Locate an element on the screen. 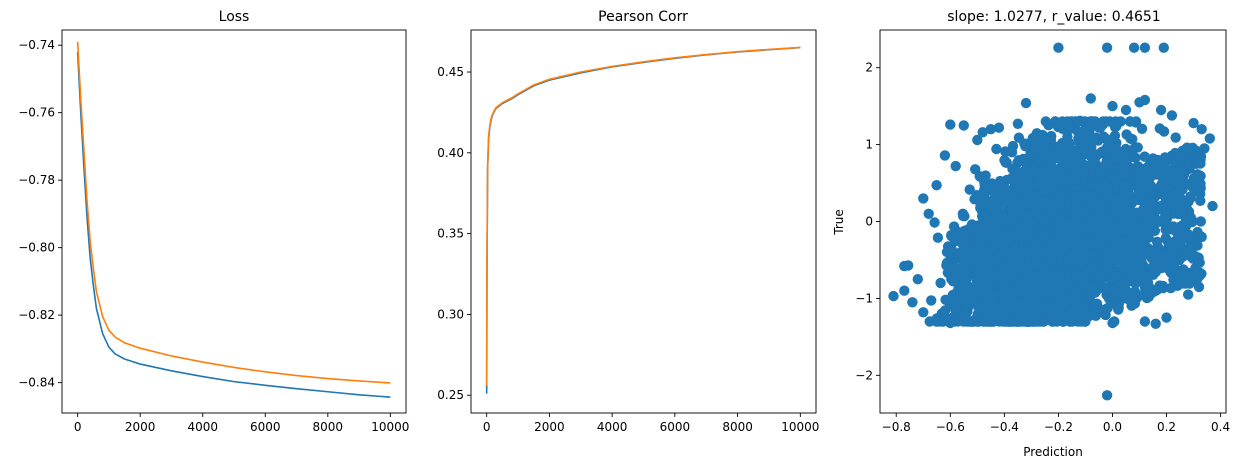 This screenshot has width=1238, height=468. x-tick-label: 8000 is located at coordinates (328, 427).